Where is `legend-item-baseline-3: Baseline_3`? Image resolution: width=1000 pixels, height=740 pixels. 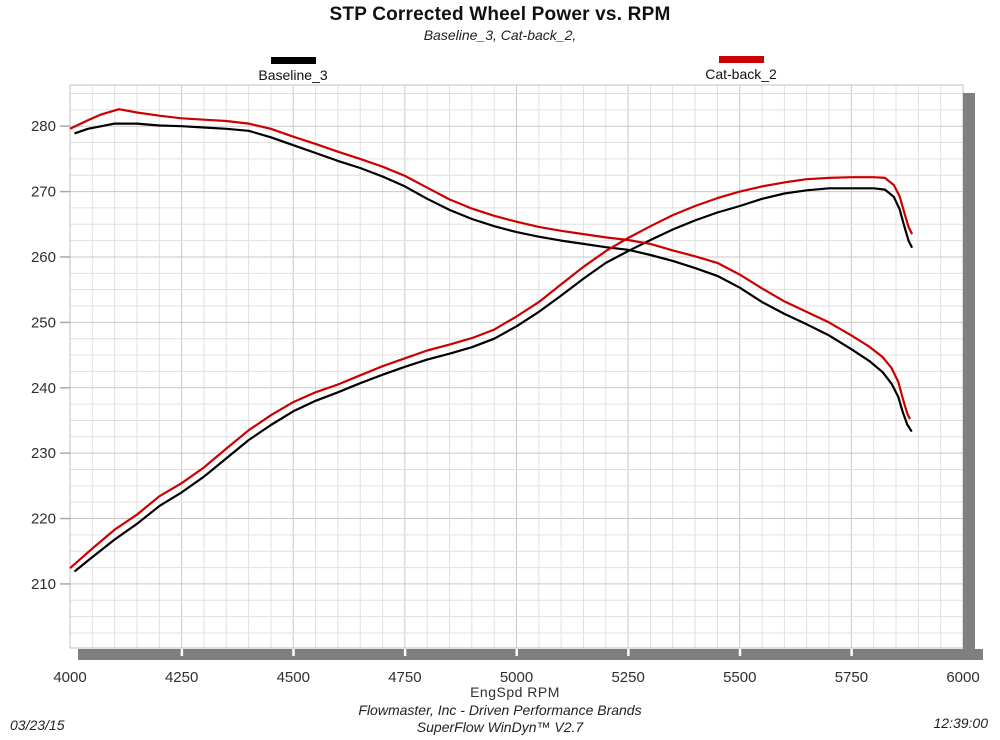 legend-item-baseline-3: Baseline_3 is located at coordinates (293, 71).